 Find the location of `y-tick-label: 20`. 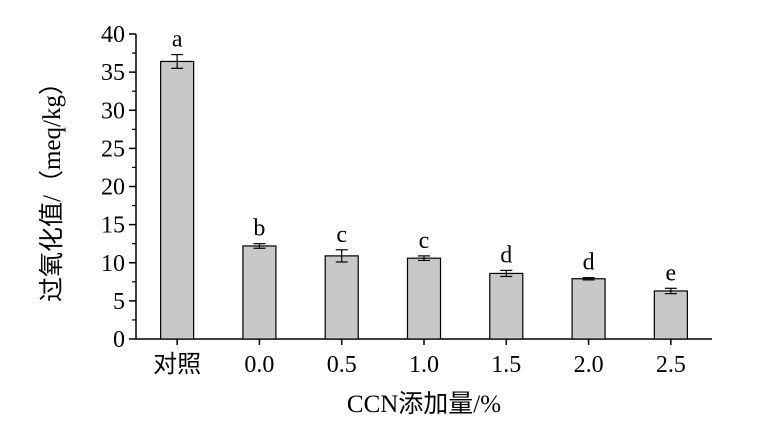

y-tick-label: 20 is located at coordinates (113, 188).